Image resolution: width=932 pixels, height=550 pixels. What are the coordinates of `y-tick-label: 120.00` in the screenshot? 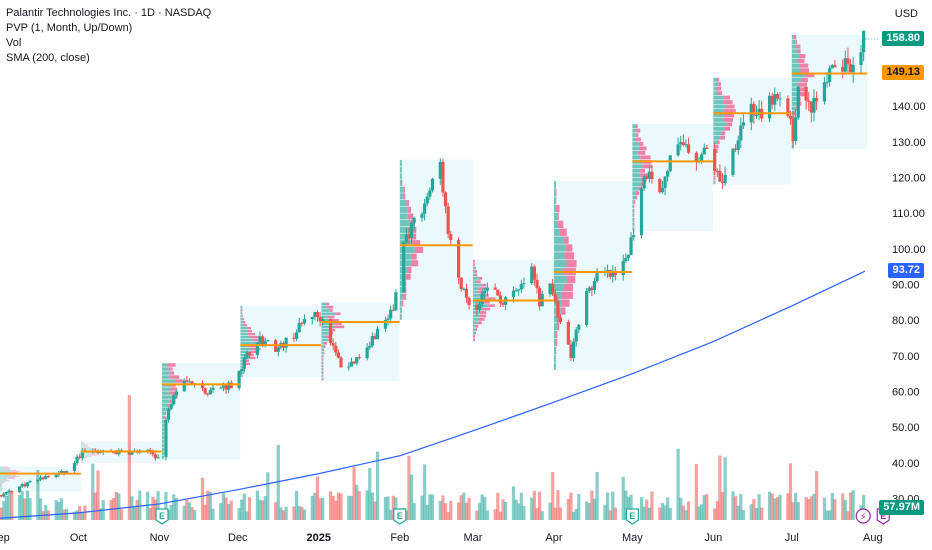 It's located at (909, 178).